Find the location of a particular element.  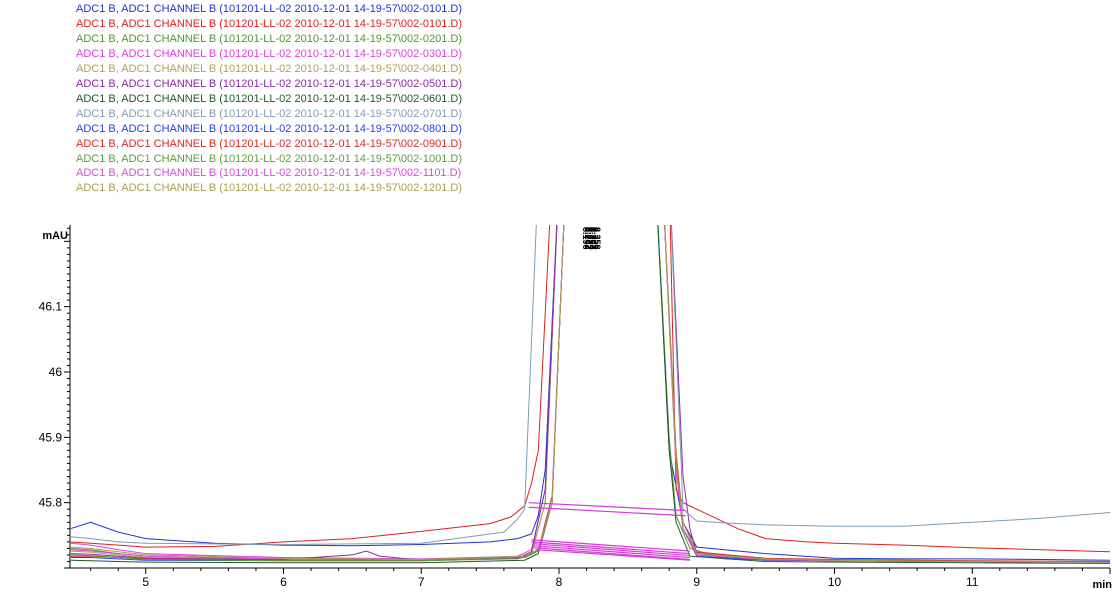

y-tick-label: 46 is located at coordinates (56, 372).